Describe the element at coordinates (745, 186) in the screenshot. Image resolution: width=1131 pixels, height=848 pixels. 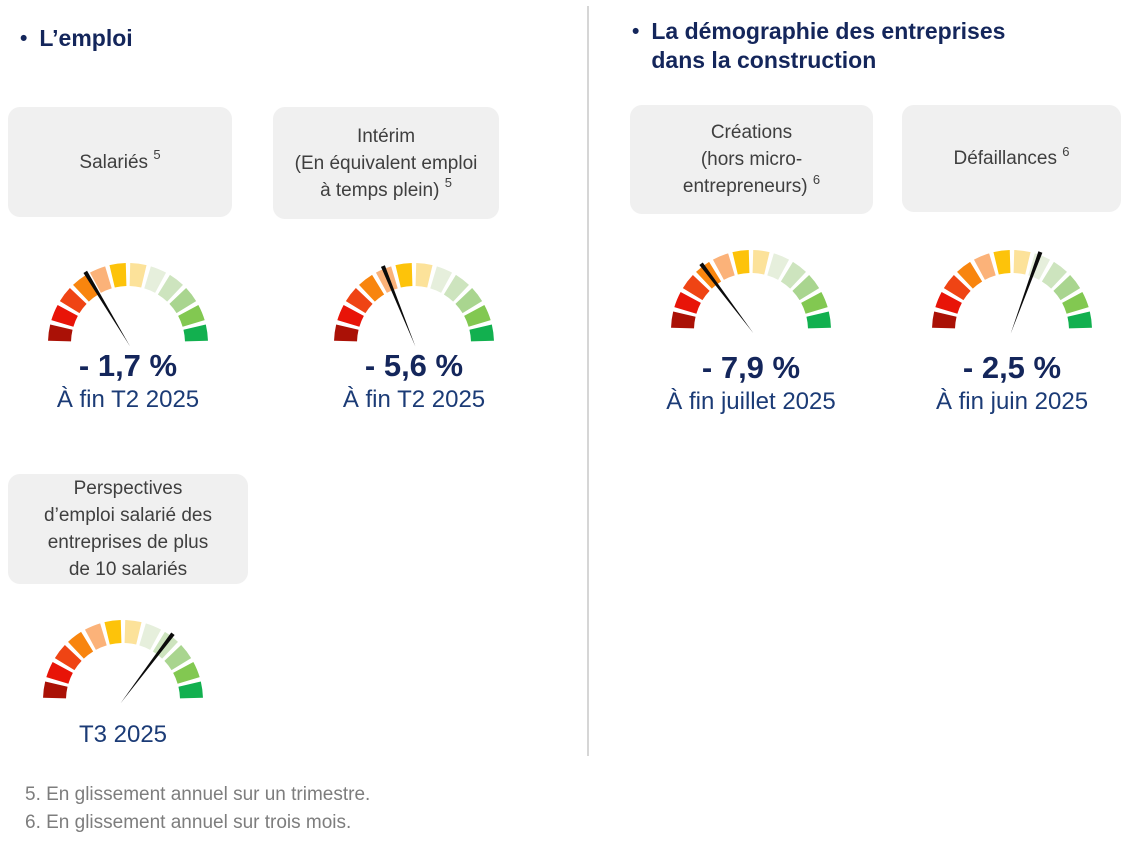
I see `card-creations-line3: entrepreneurs)` at that location.